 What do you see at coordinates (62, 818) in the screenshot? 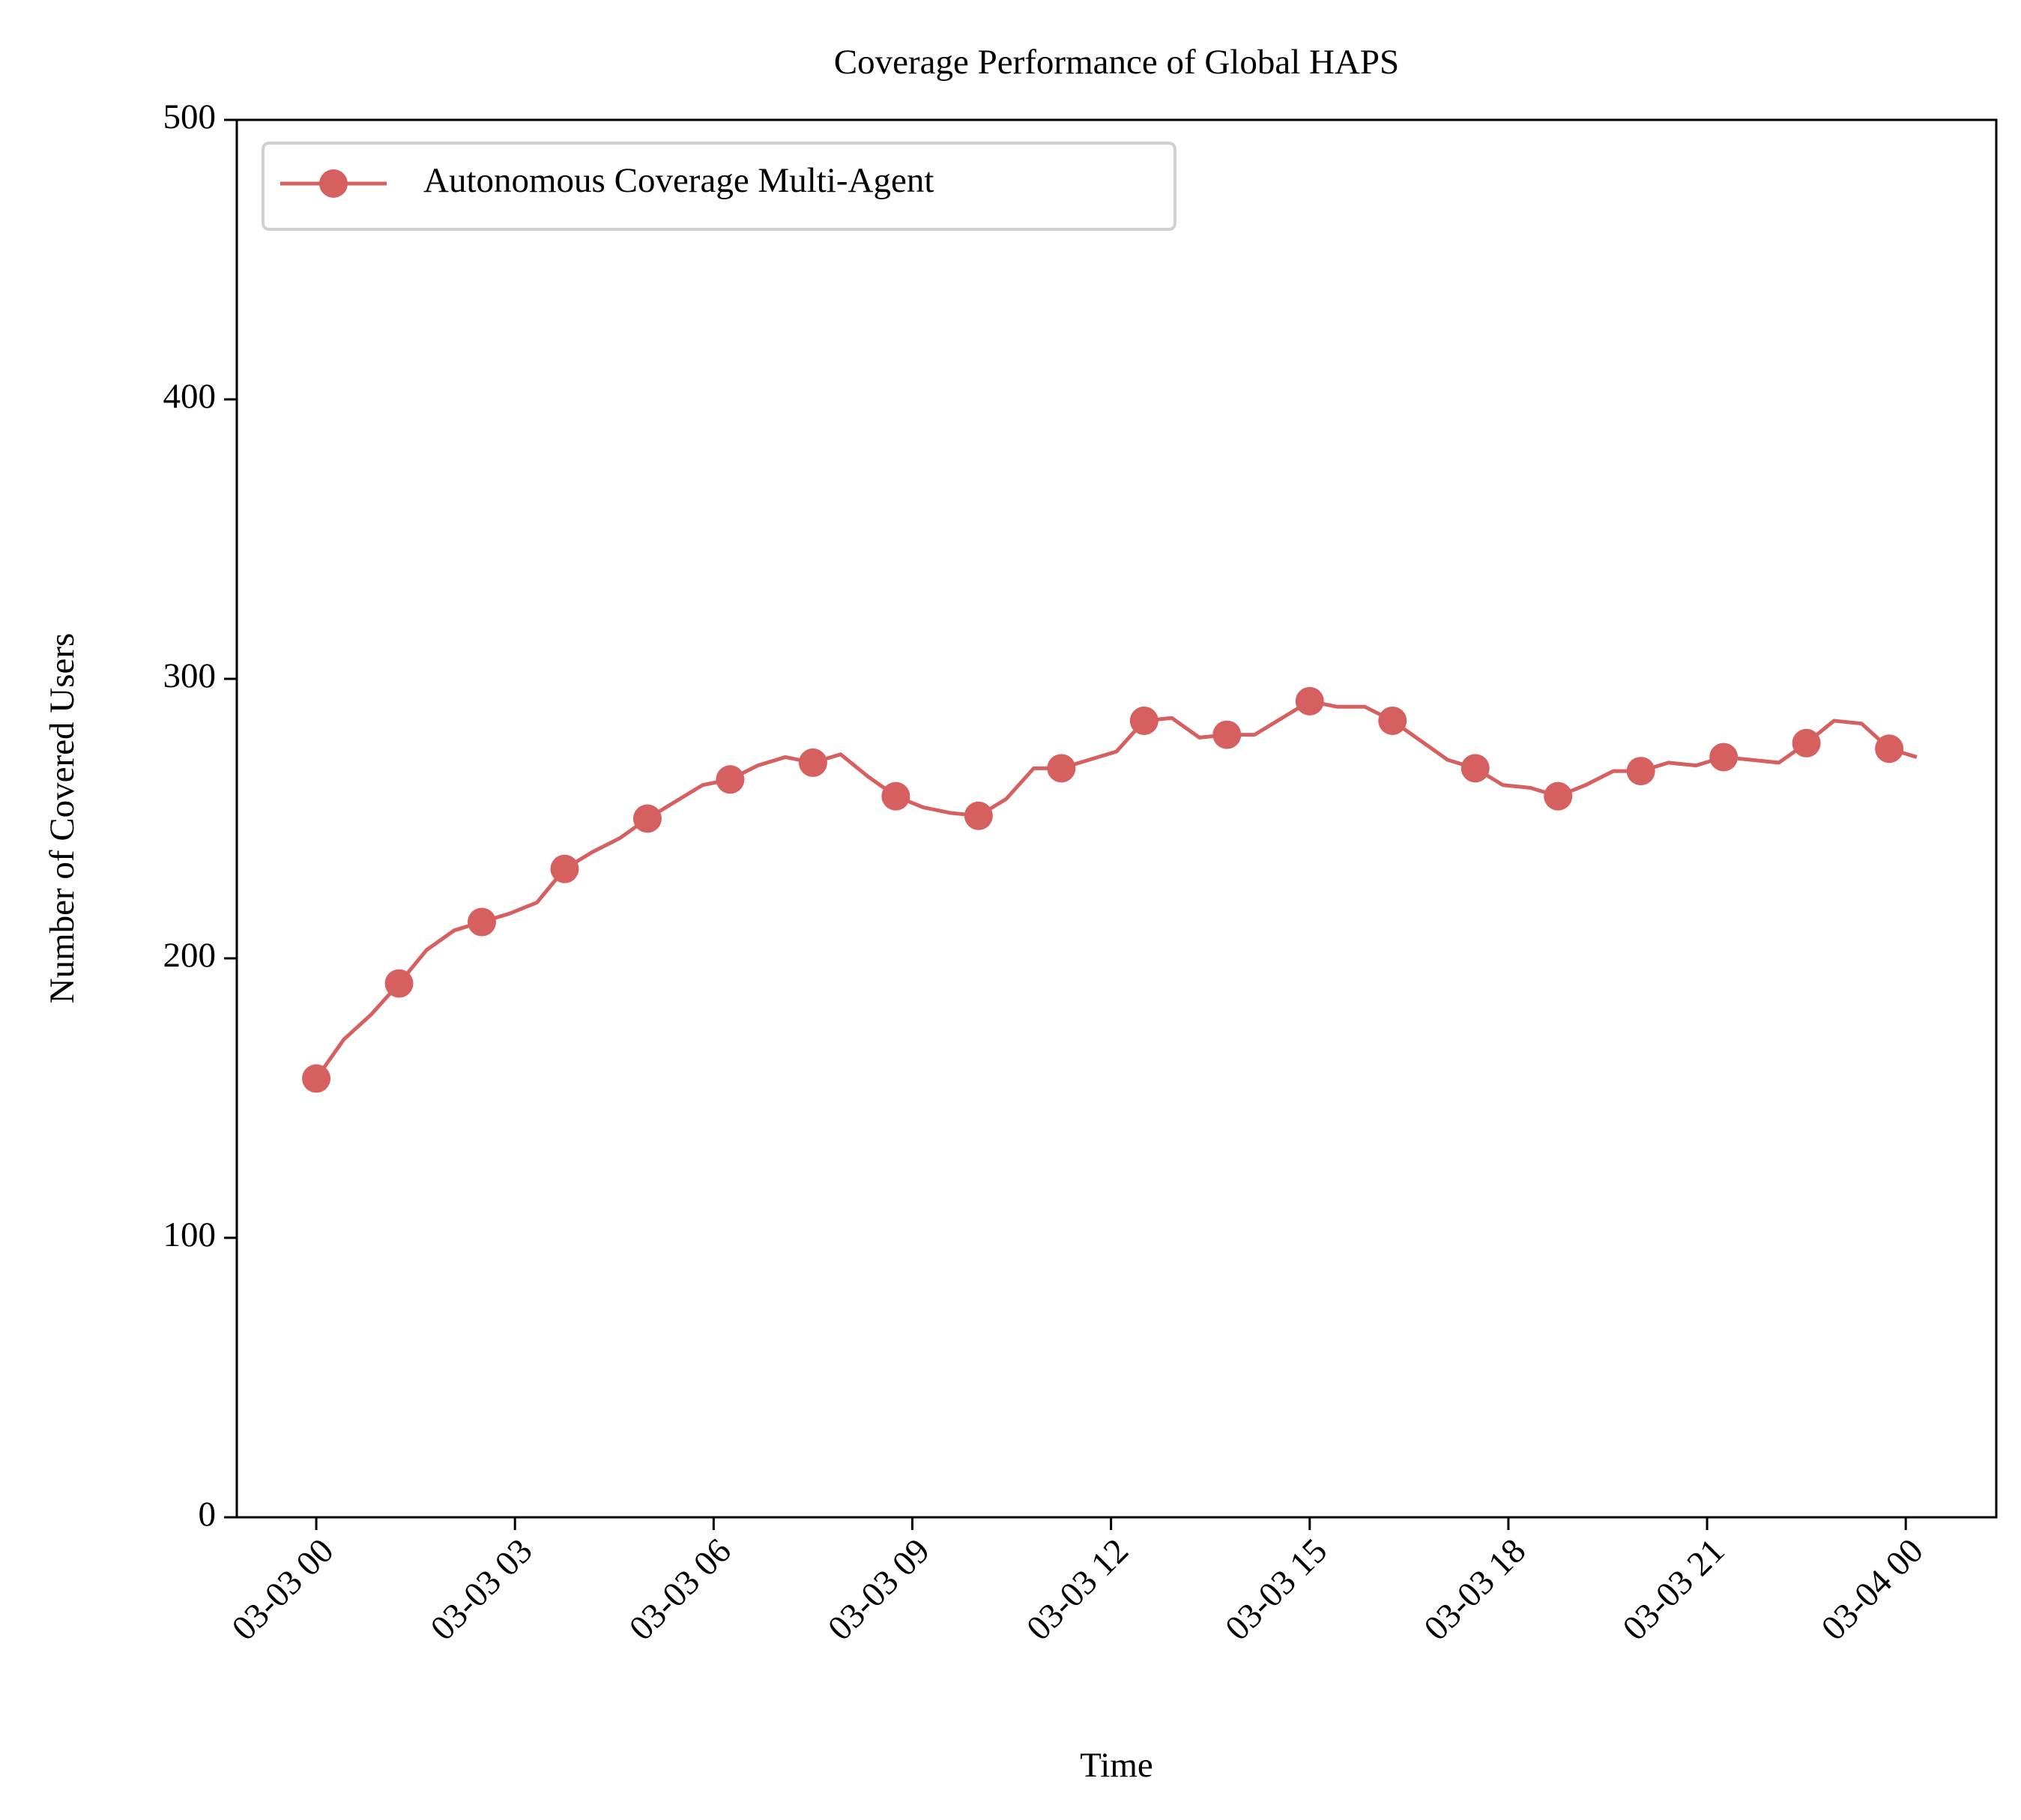
I see `y-axis-label: Number of Covered Users` at bounding box center [62, 818].